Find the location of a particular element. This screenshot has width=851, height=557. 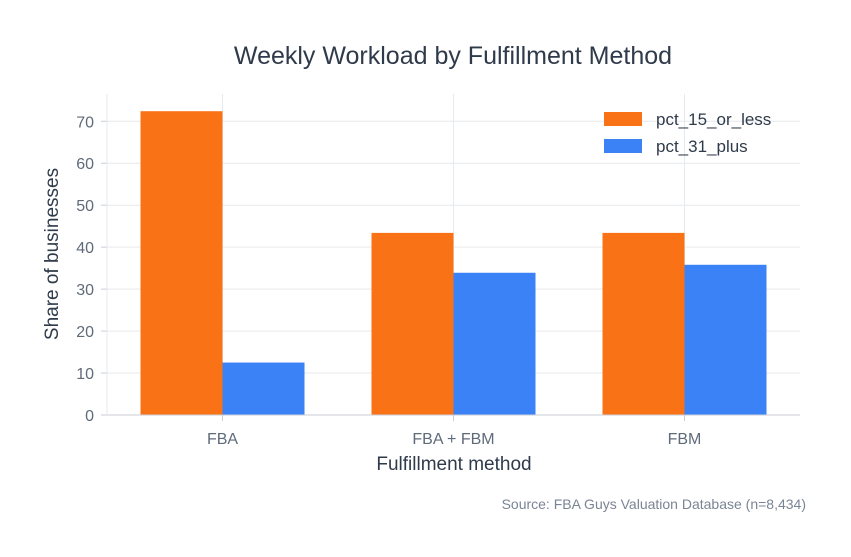

y-tick-label: 40 is located at coordinates (85, 248).